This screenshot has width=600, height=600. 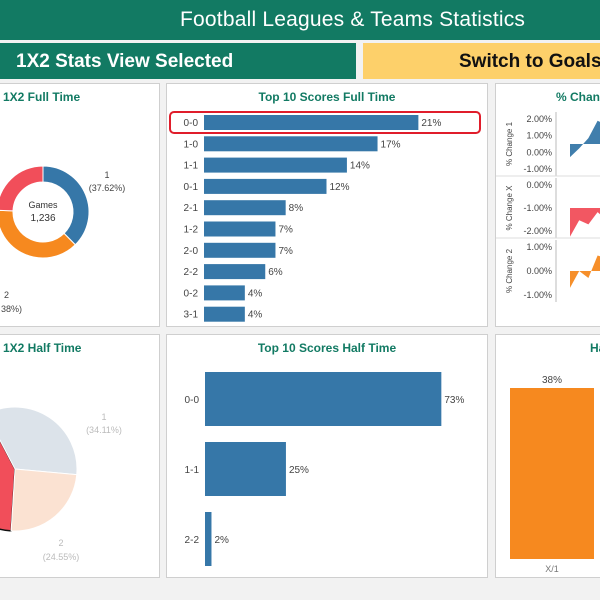 I want to click on footer-strip, so click(x=300, y=592).